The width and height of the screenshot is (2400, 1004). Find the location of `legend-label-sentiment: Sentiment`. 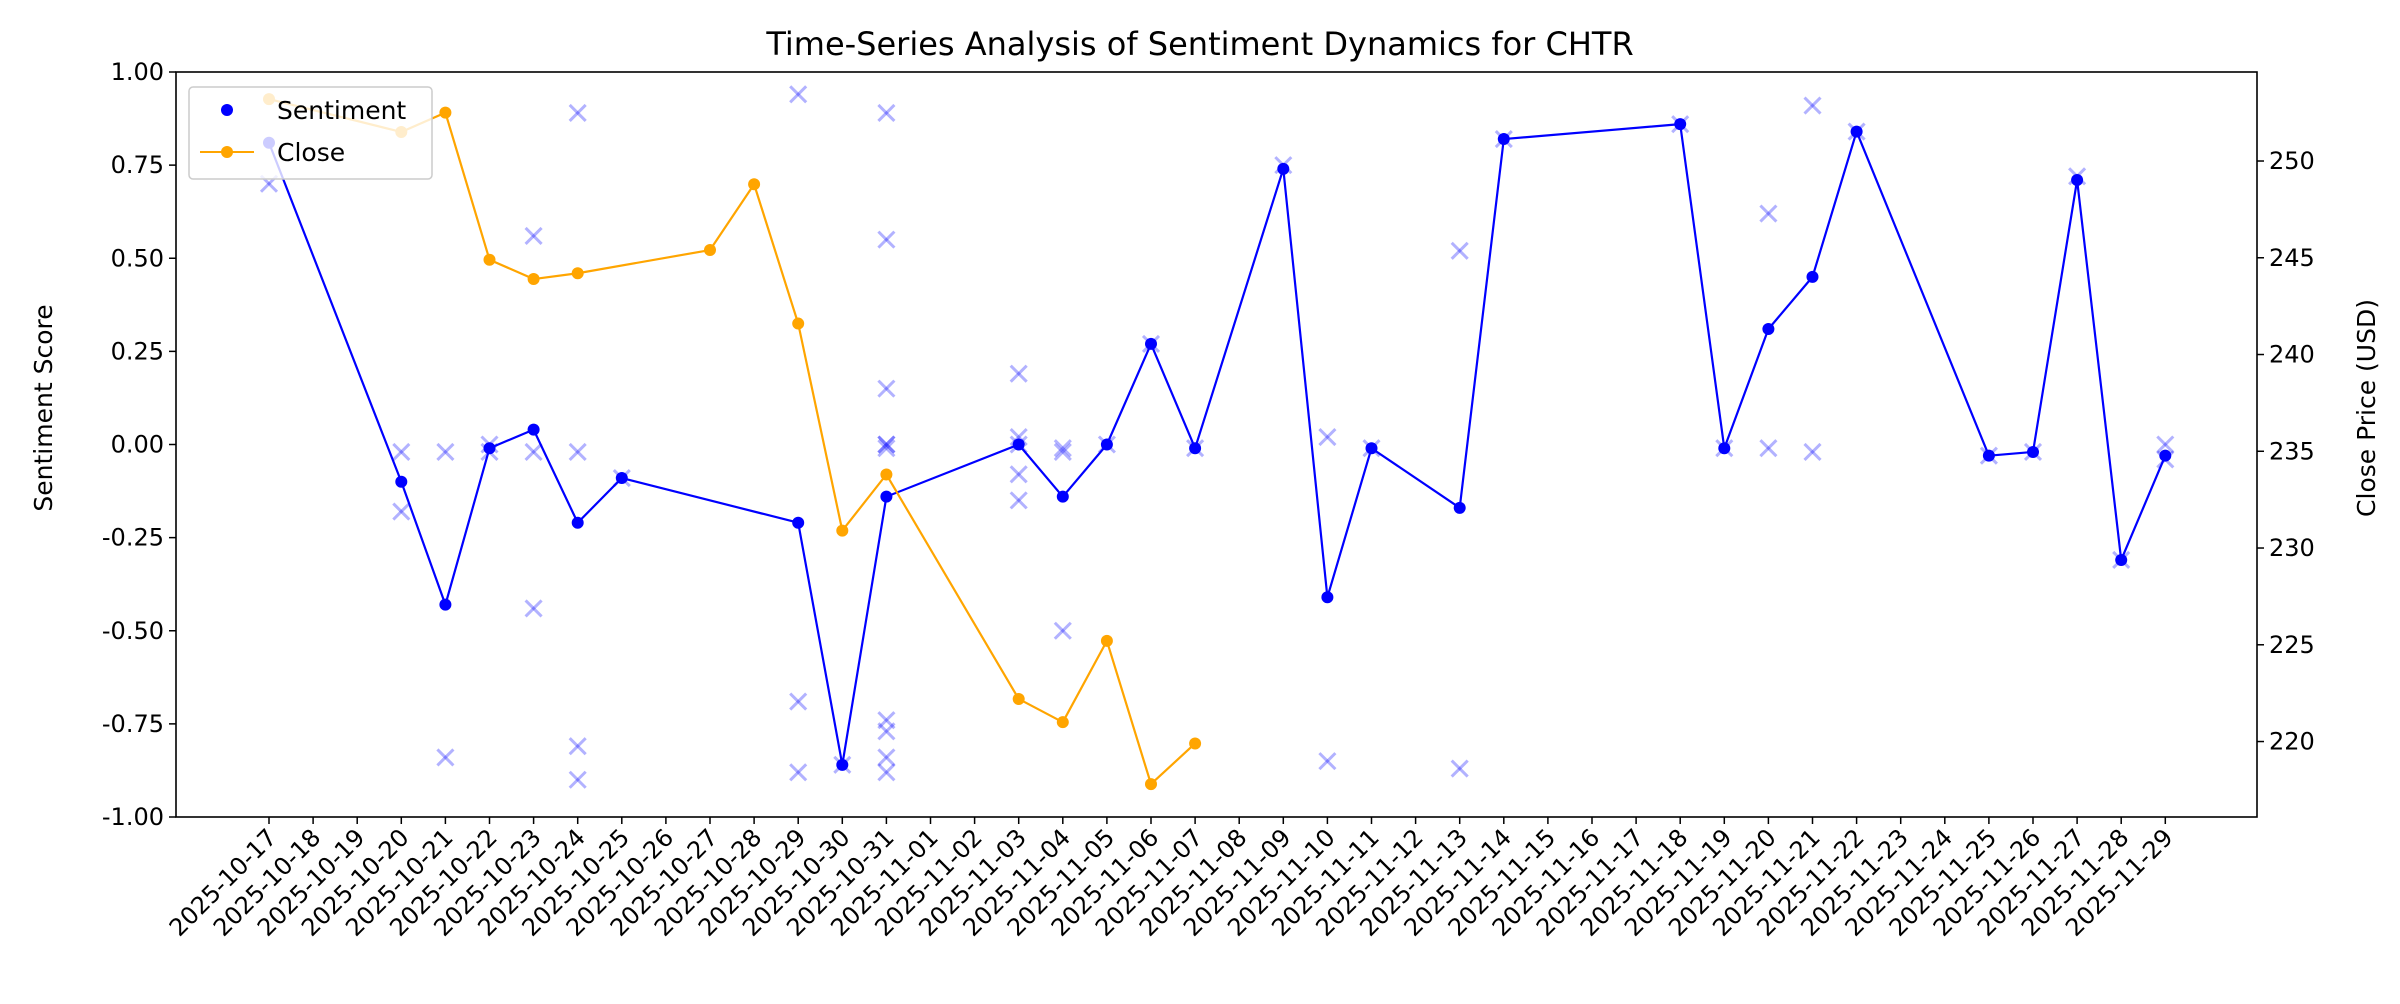

legend-label-sentiment: Sentiment is located at coordinates (341, 110).